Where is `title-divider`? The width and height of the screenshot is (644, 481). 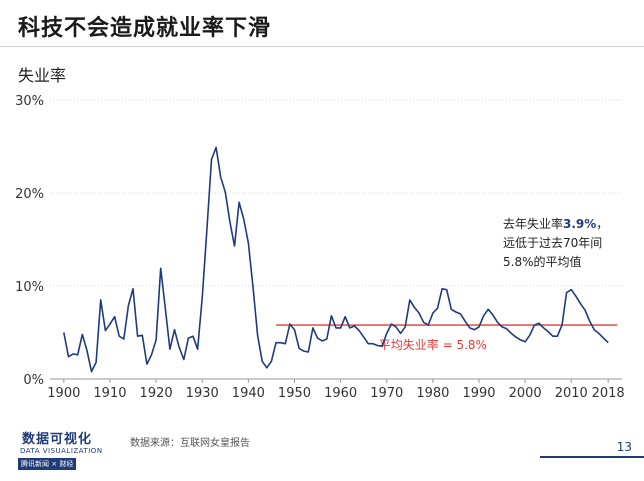
title-divider is located at coordinates (322, 46).